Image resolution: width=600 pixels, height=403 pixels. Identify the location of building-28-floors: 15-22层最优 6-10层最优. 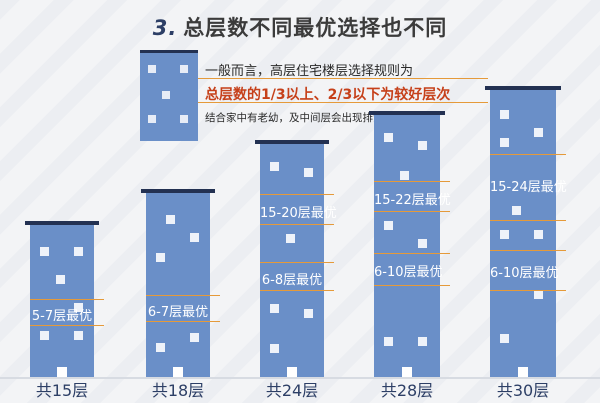
(410, 244).